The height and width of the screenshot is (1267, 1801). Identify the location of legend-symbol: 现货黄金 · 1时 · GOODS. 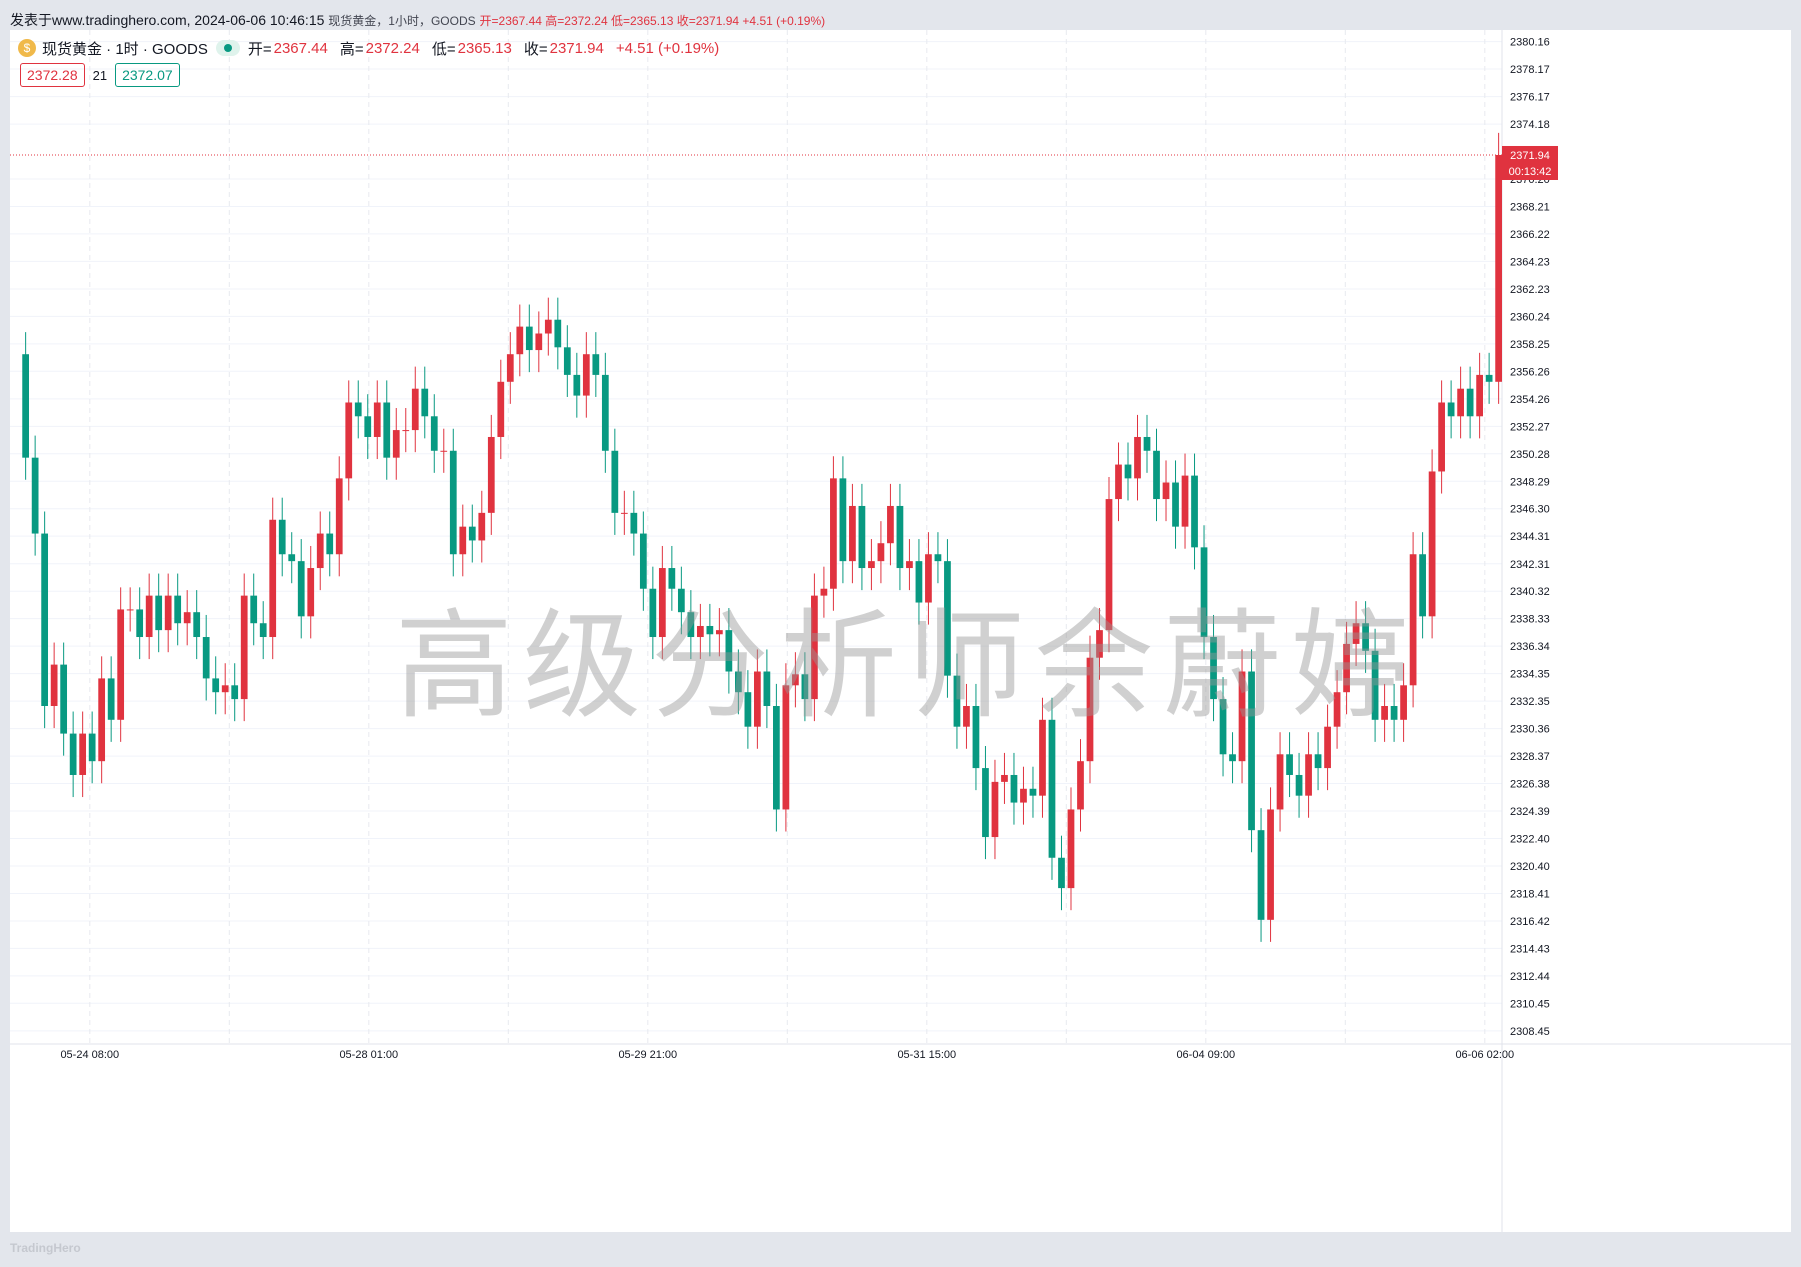
(125, 49).